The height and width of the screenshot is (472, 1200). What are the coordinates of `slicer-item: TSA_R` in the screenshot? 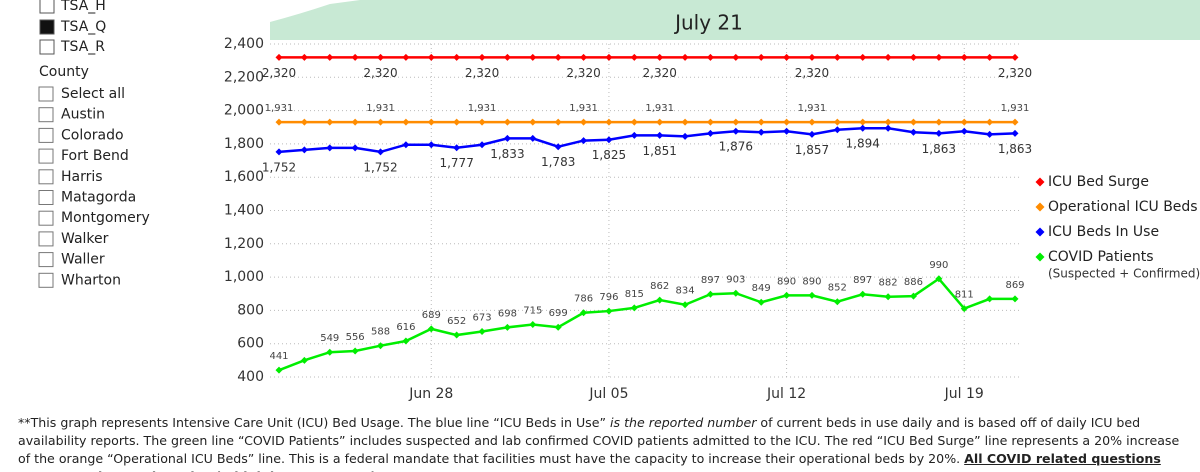 It's located at (82, 47).